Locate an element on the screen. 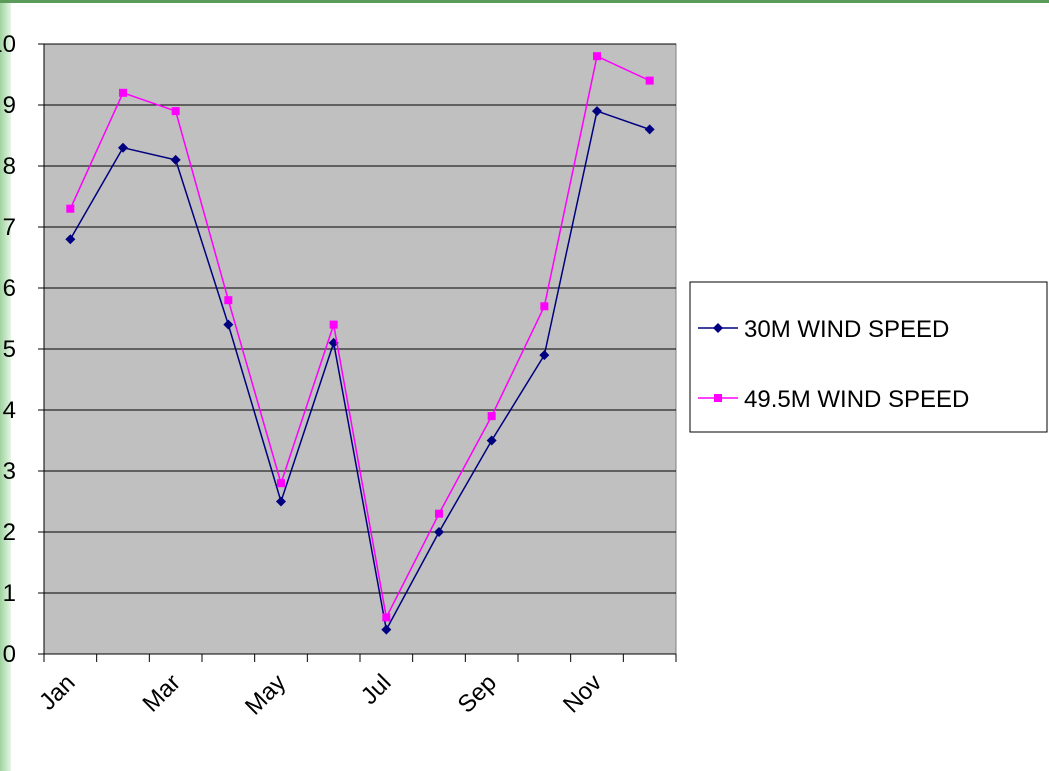 The height and width of the screenshot is (771, 1049). y-tick-label: 4 is located at coordinates (9, 410).